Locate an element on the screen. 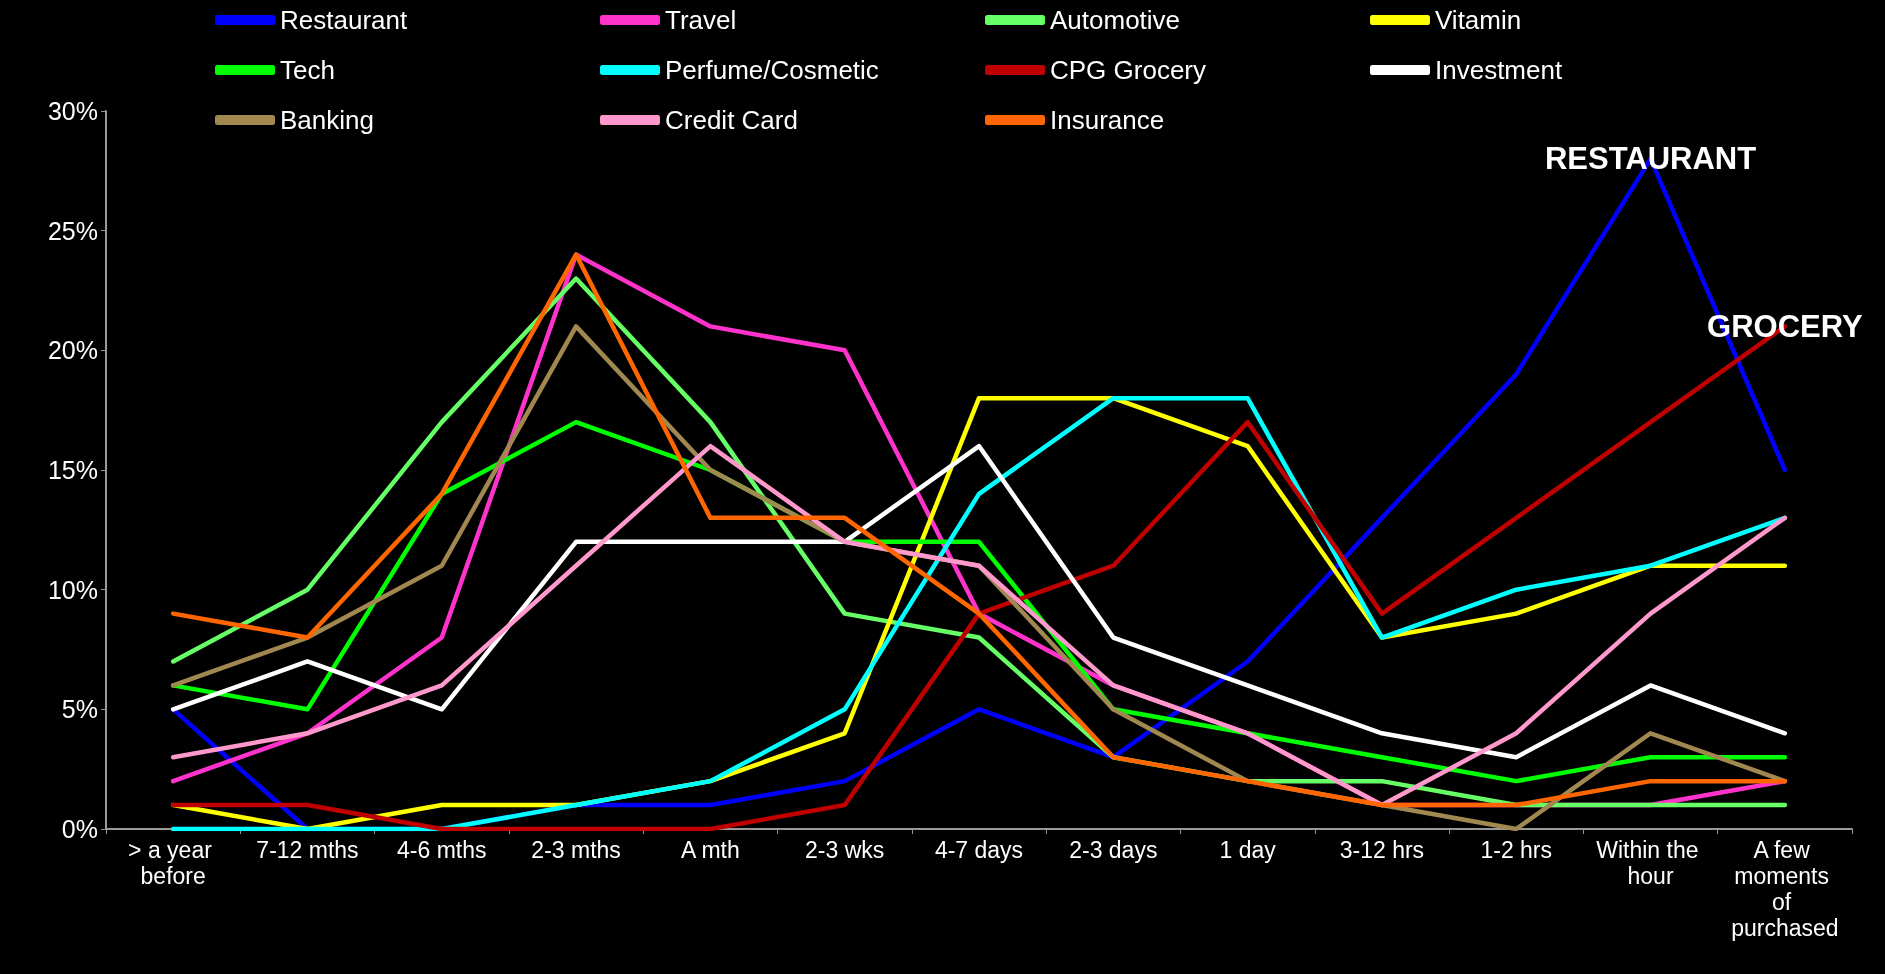  legend-label: Vitamin is located at coordinates (1478, 20).